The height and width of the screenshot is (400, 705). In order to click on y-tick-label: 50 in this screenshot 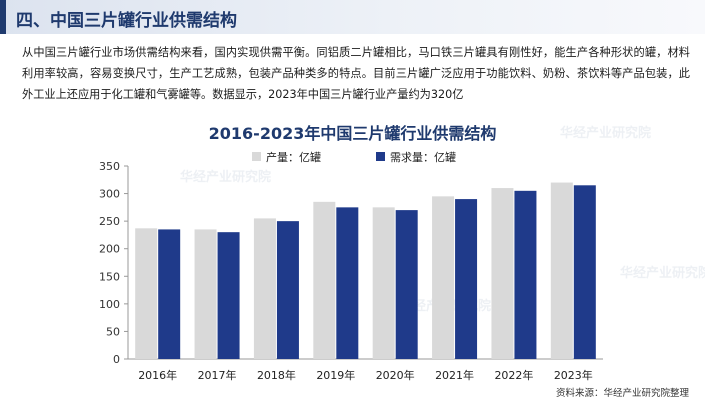, I will do `click(113, 331)`.